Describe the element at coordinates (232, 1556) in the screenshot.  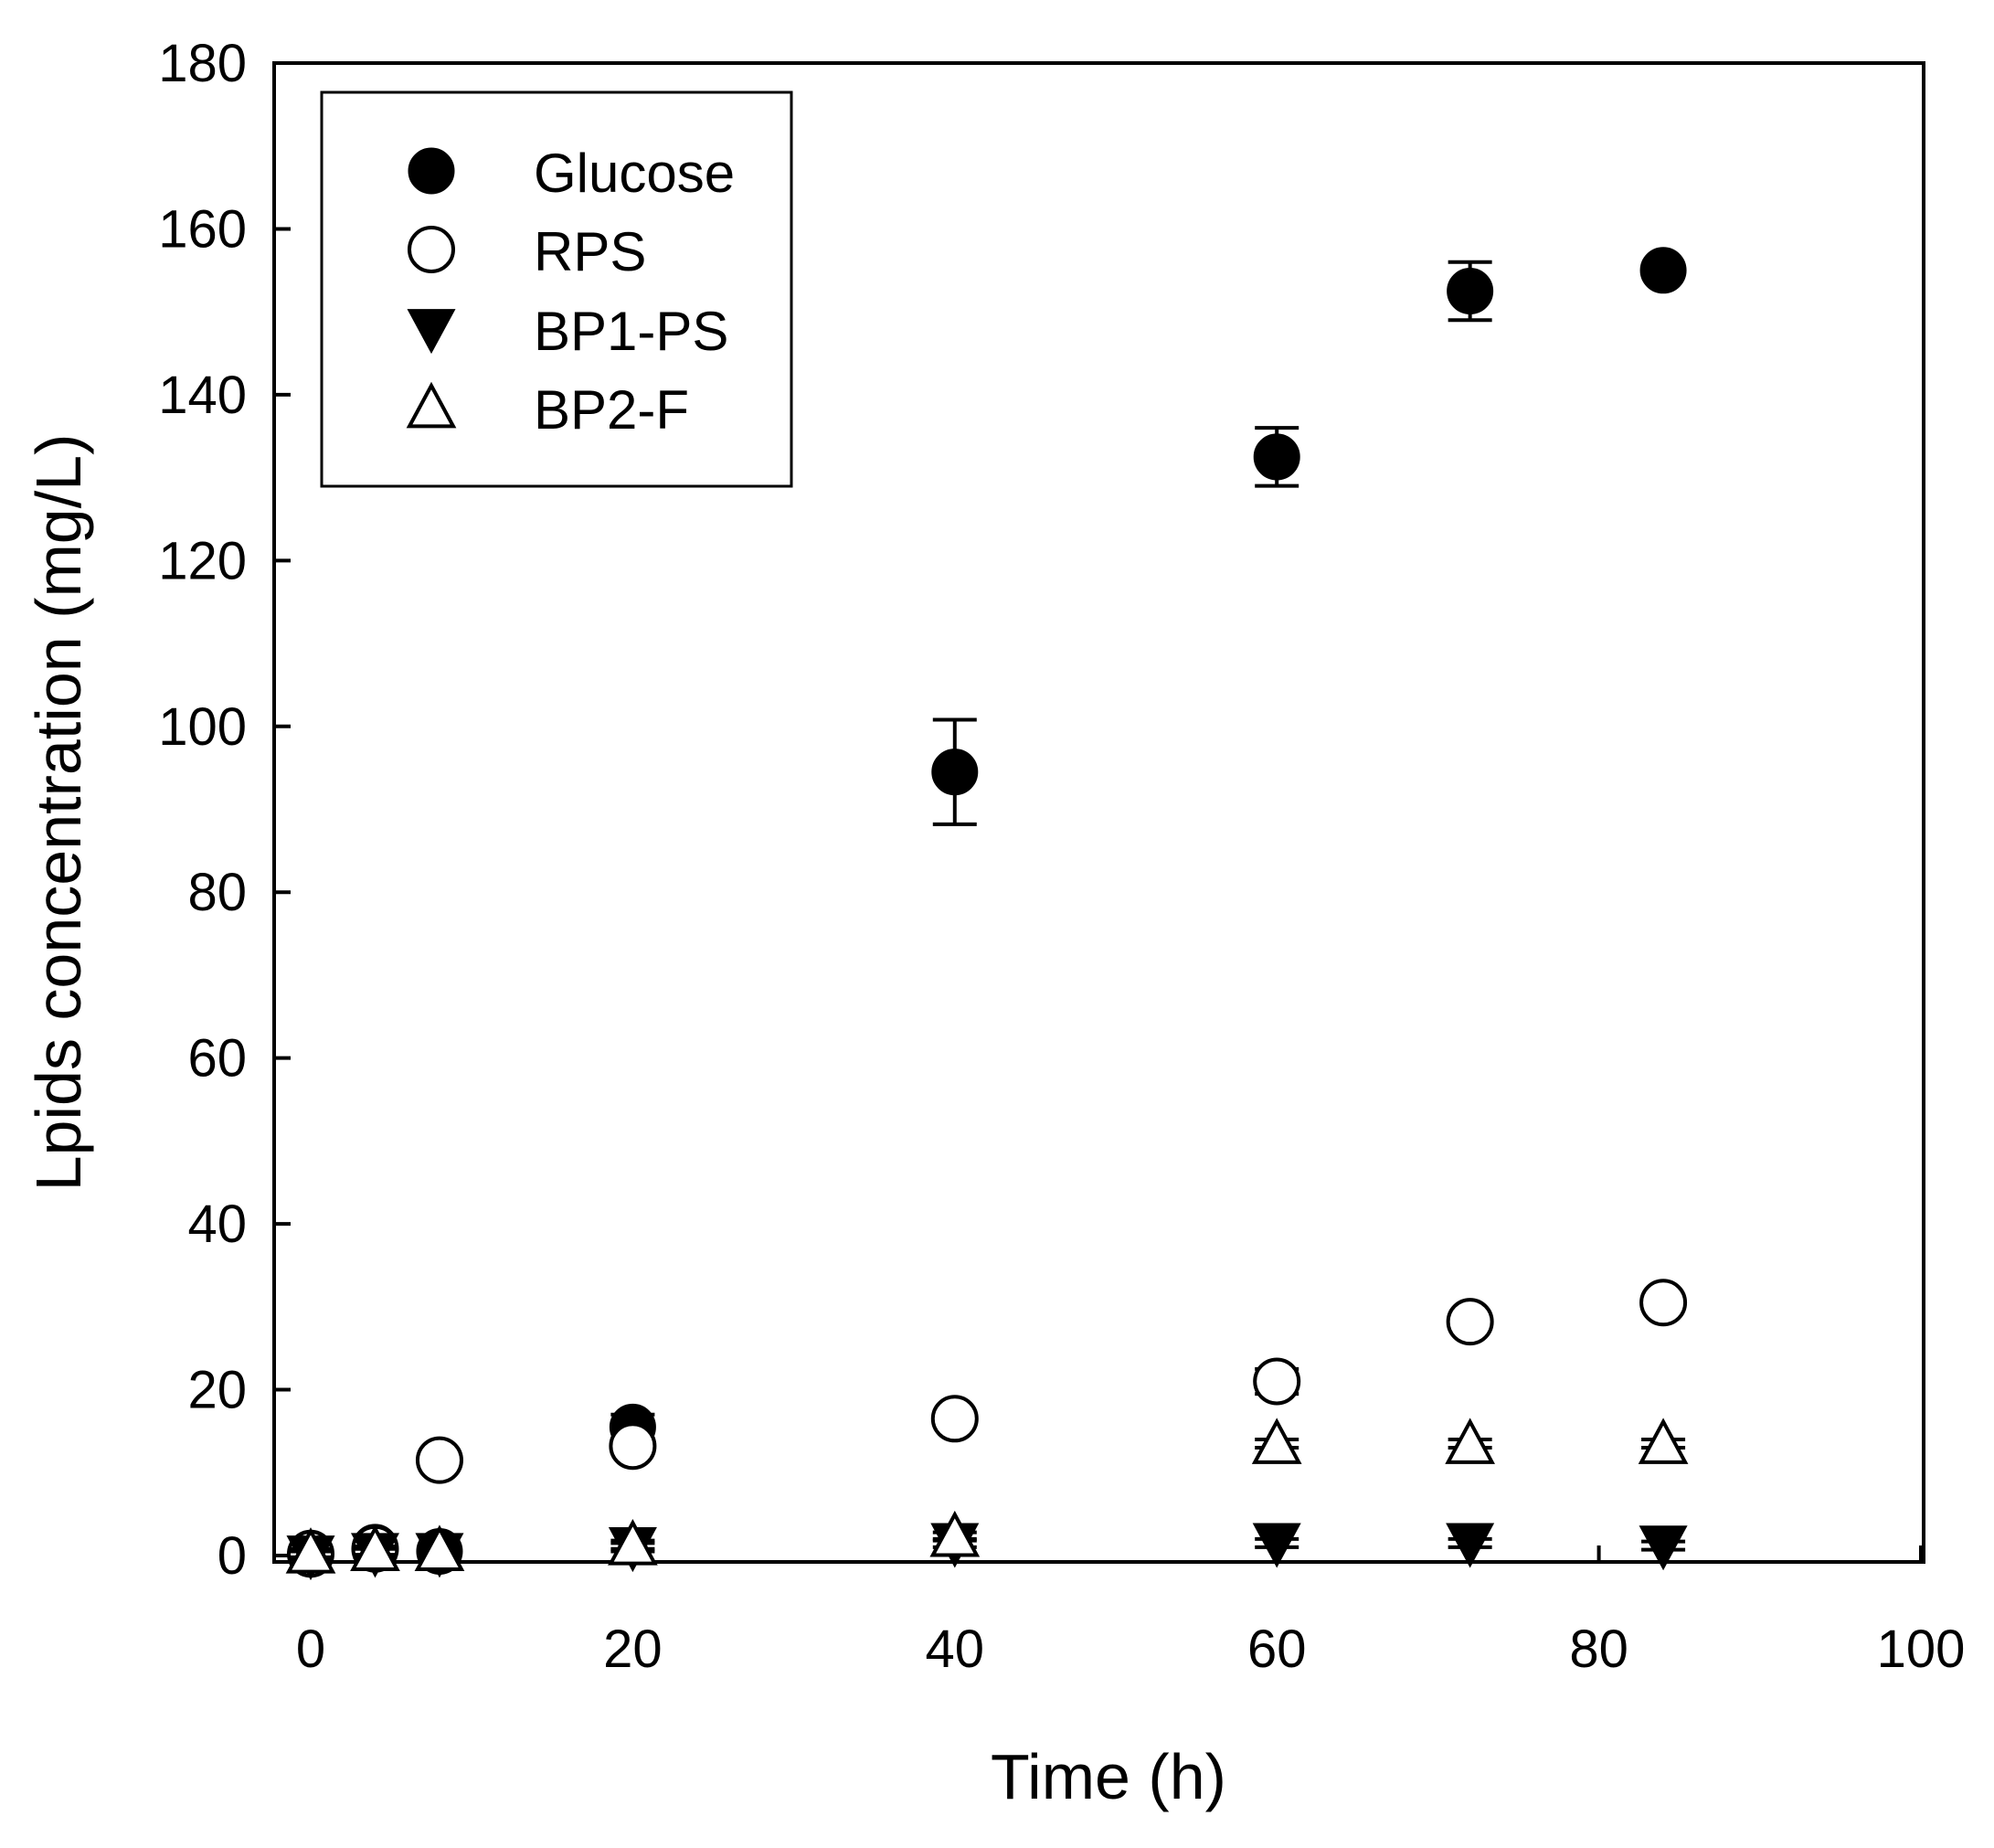
I see `y-tick-label-0: 0` at that location.